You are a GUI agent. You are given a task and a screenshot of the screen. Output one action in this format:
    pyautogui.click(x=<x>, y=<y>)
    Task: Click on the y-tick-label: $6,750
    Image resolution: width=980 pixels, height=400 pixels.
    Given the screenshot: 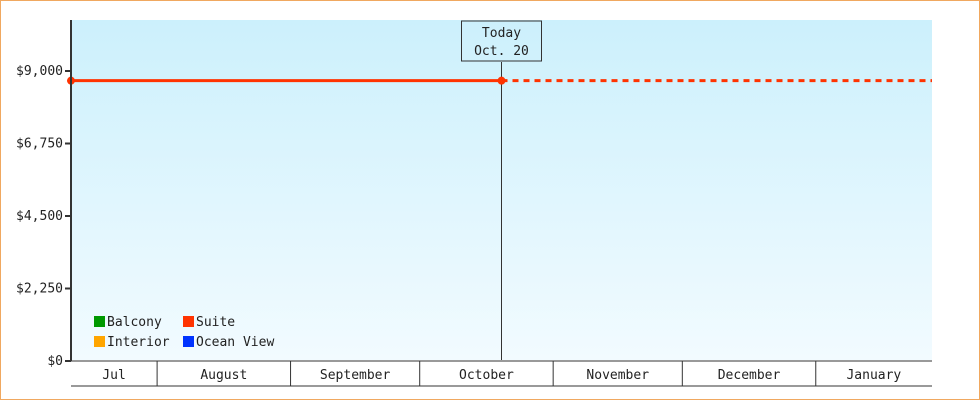 What is the action you would take?
    pyautogui.click(x=39, y=144)
    